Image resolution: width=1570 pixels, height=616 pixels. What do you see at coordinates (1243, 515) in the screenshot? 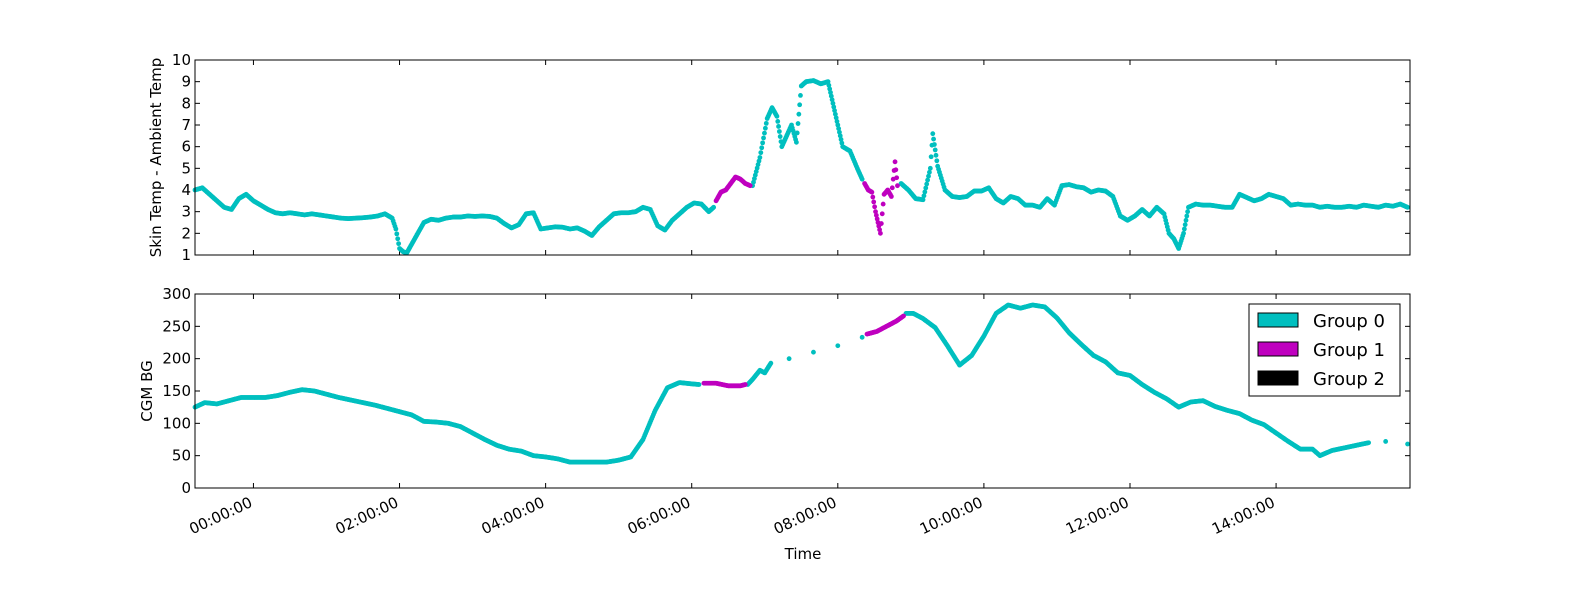
I see `x-tick-label: 14:00:00` at bounding box center [1243, 515].